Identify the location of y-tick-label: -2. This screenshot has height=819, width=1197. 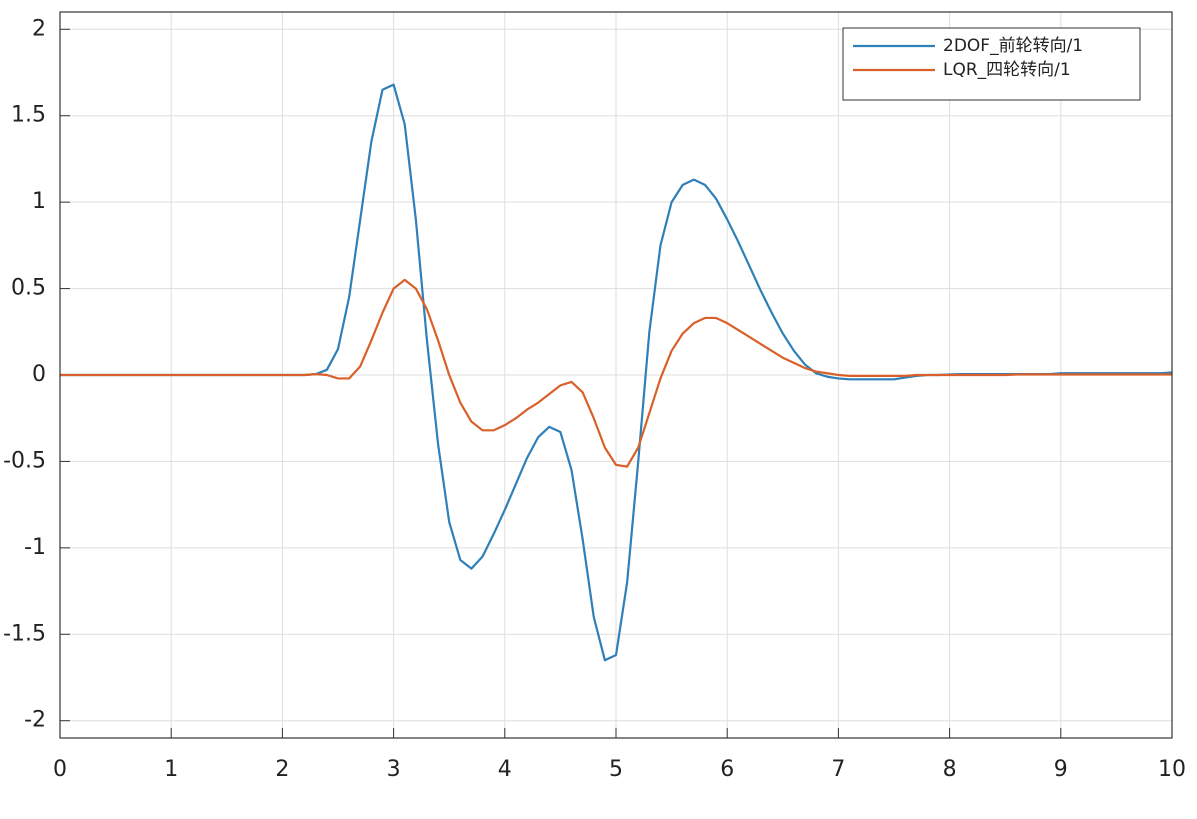
(35, 720).